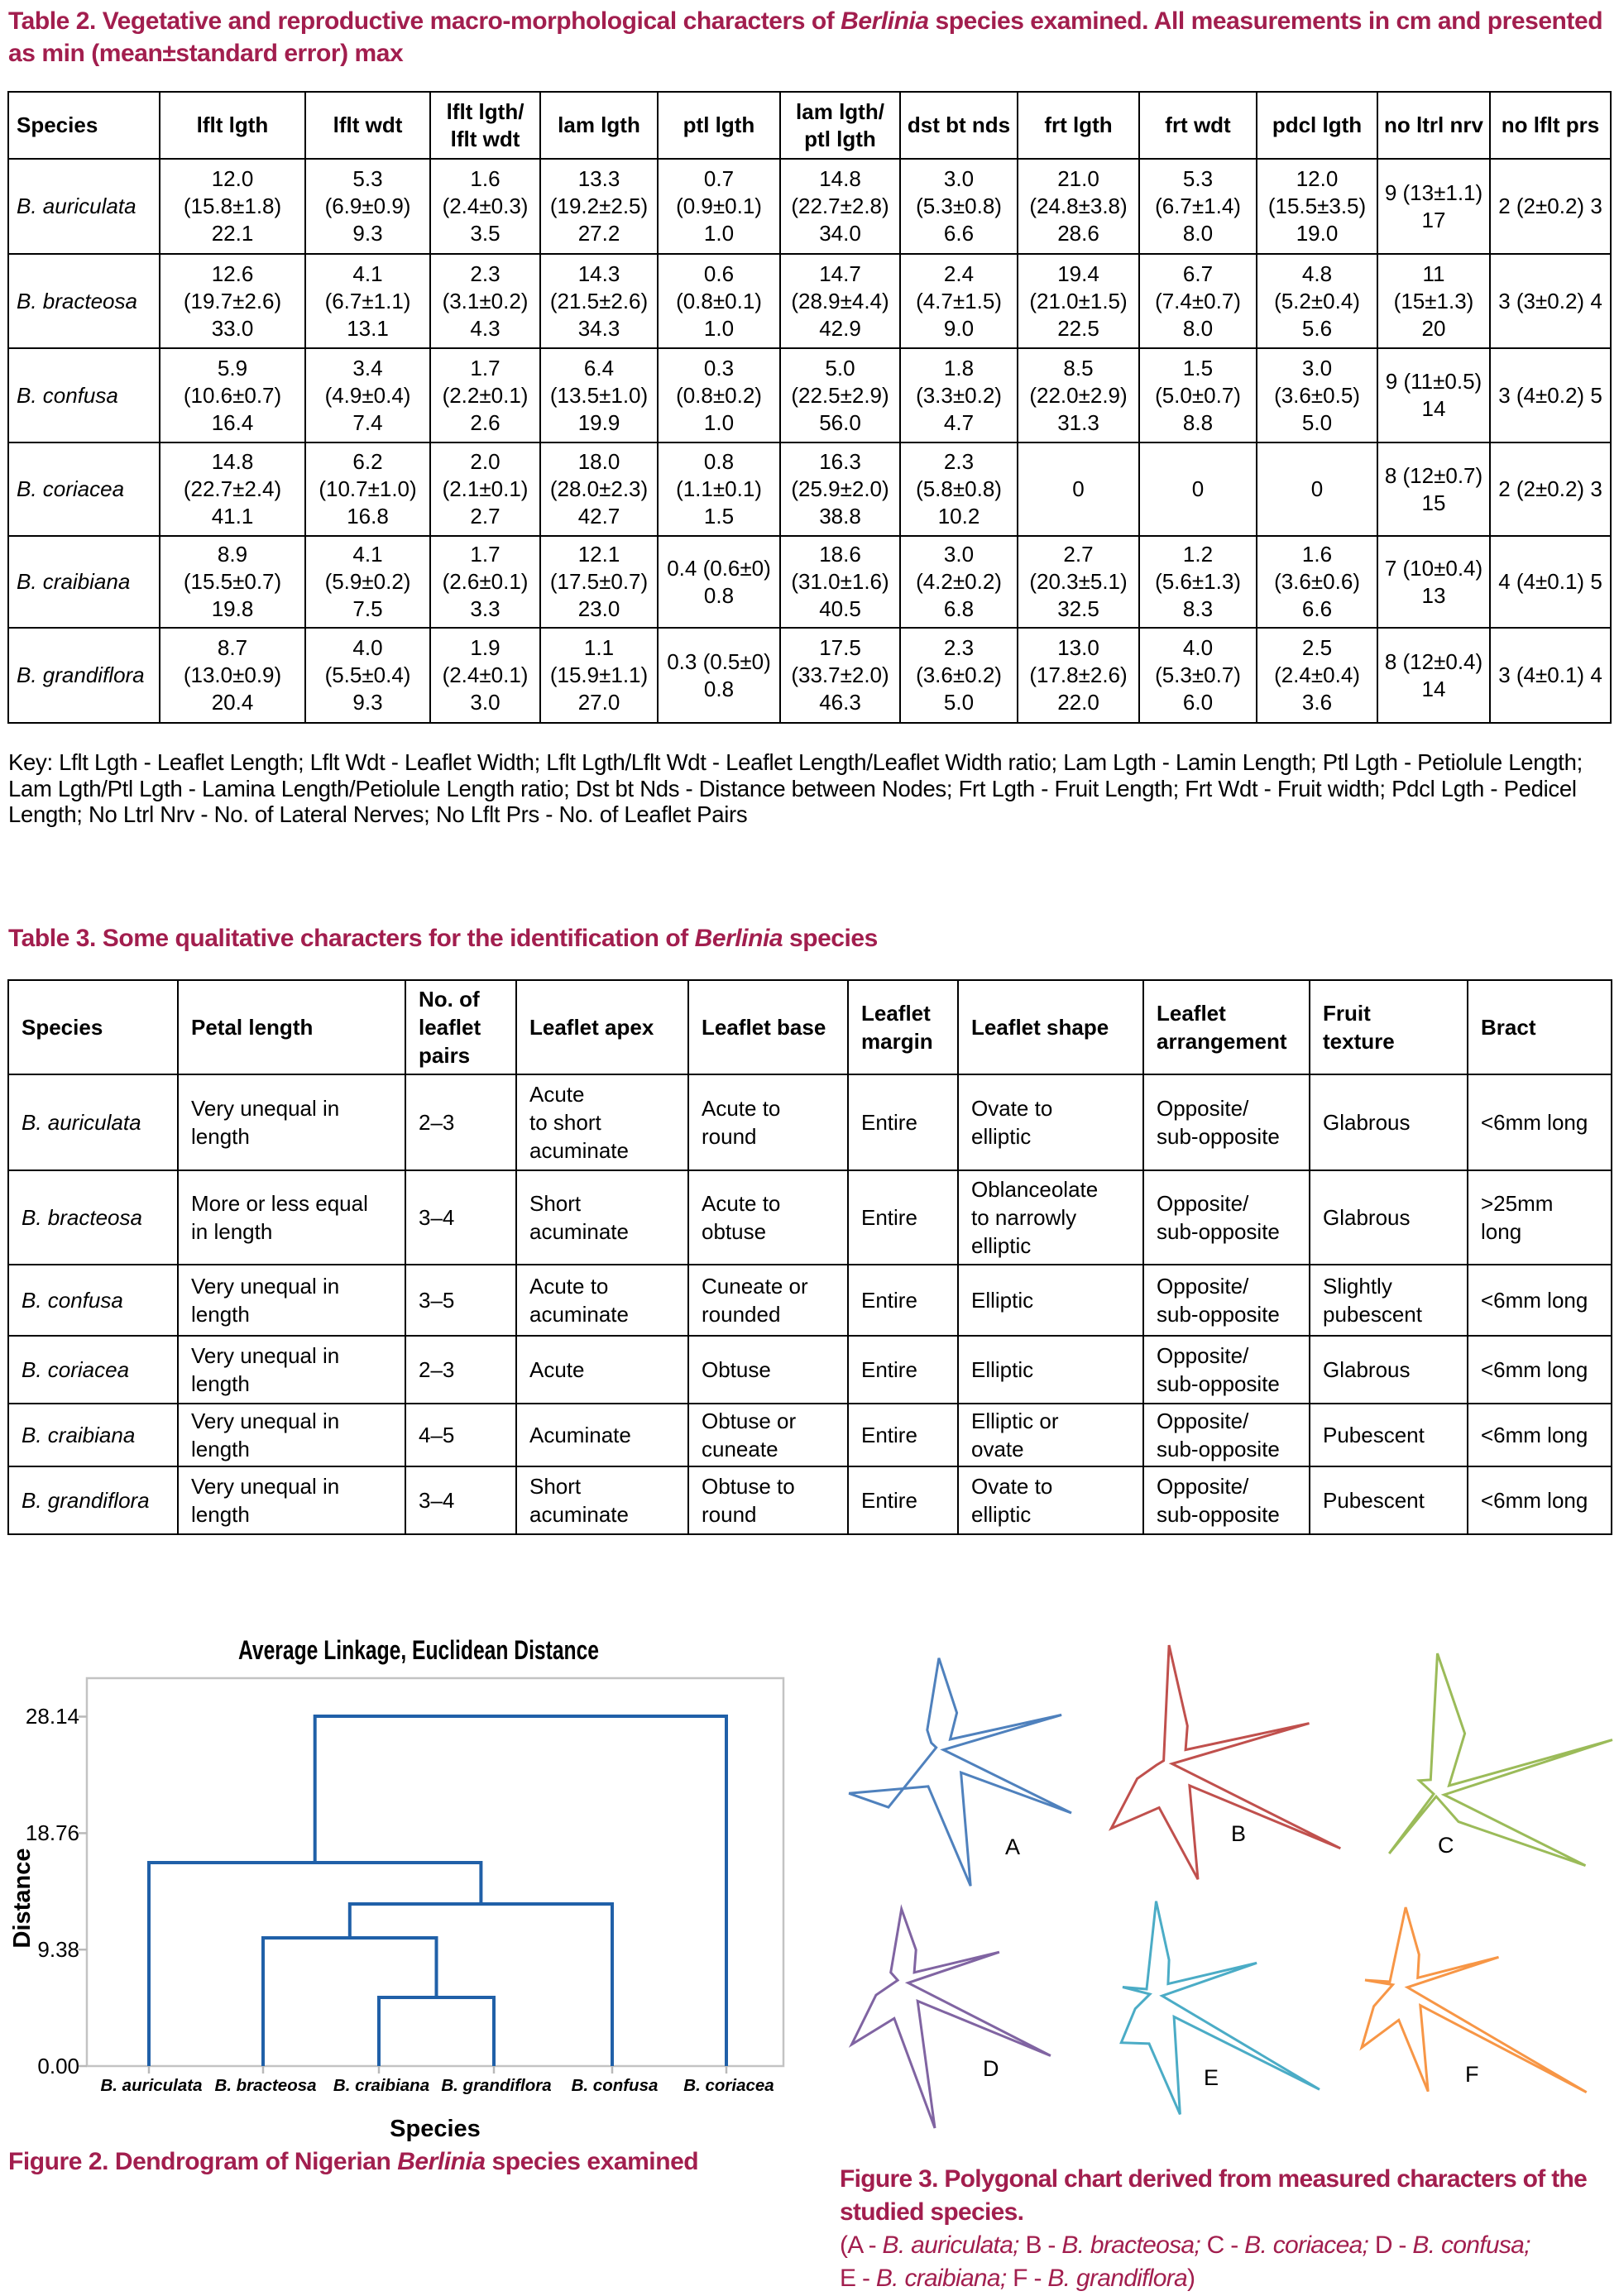  I want to click on svg-text:Average Linkage, Euclidean Dis: Average Linkage, Euclidean Distance, so click(418, 1650).